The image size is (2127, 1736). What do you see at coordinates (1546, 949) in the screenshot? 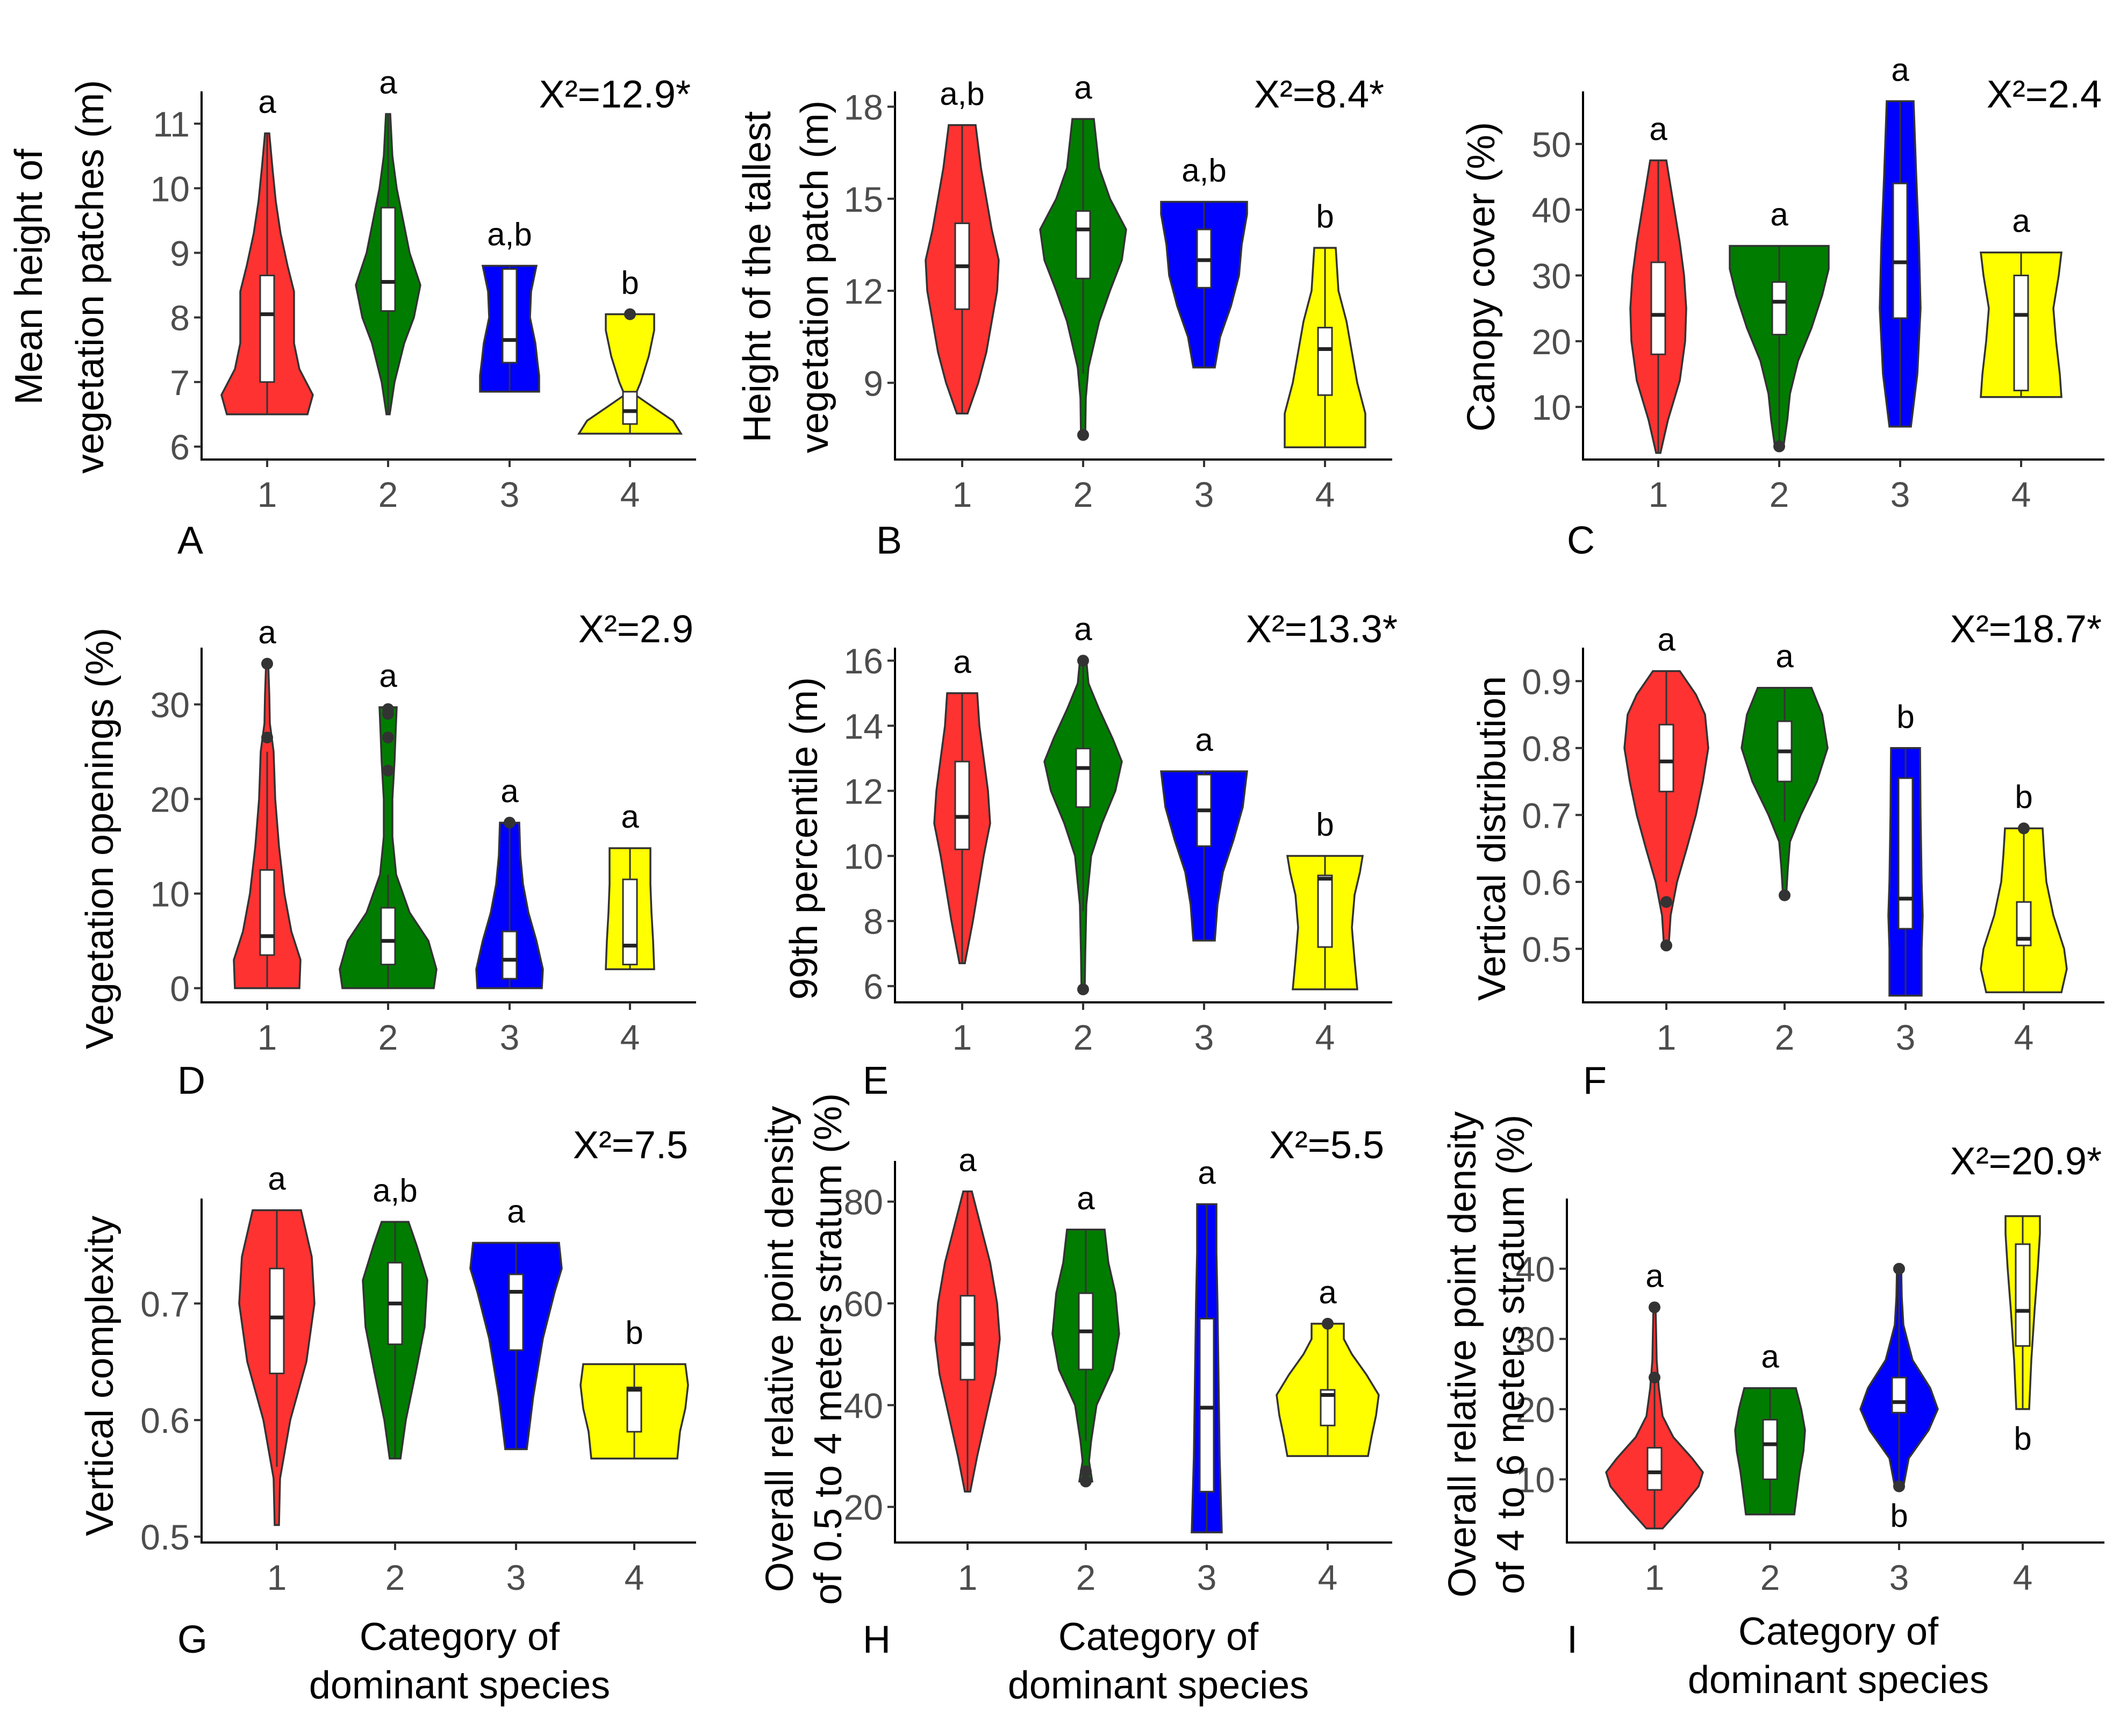
I see `y-tick-label: 0.5` at bounding box center [1546, 949].